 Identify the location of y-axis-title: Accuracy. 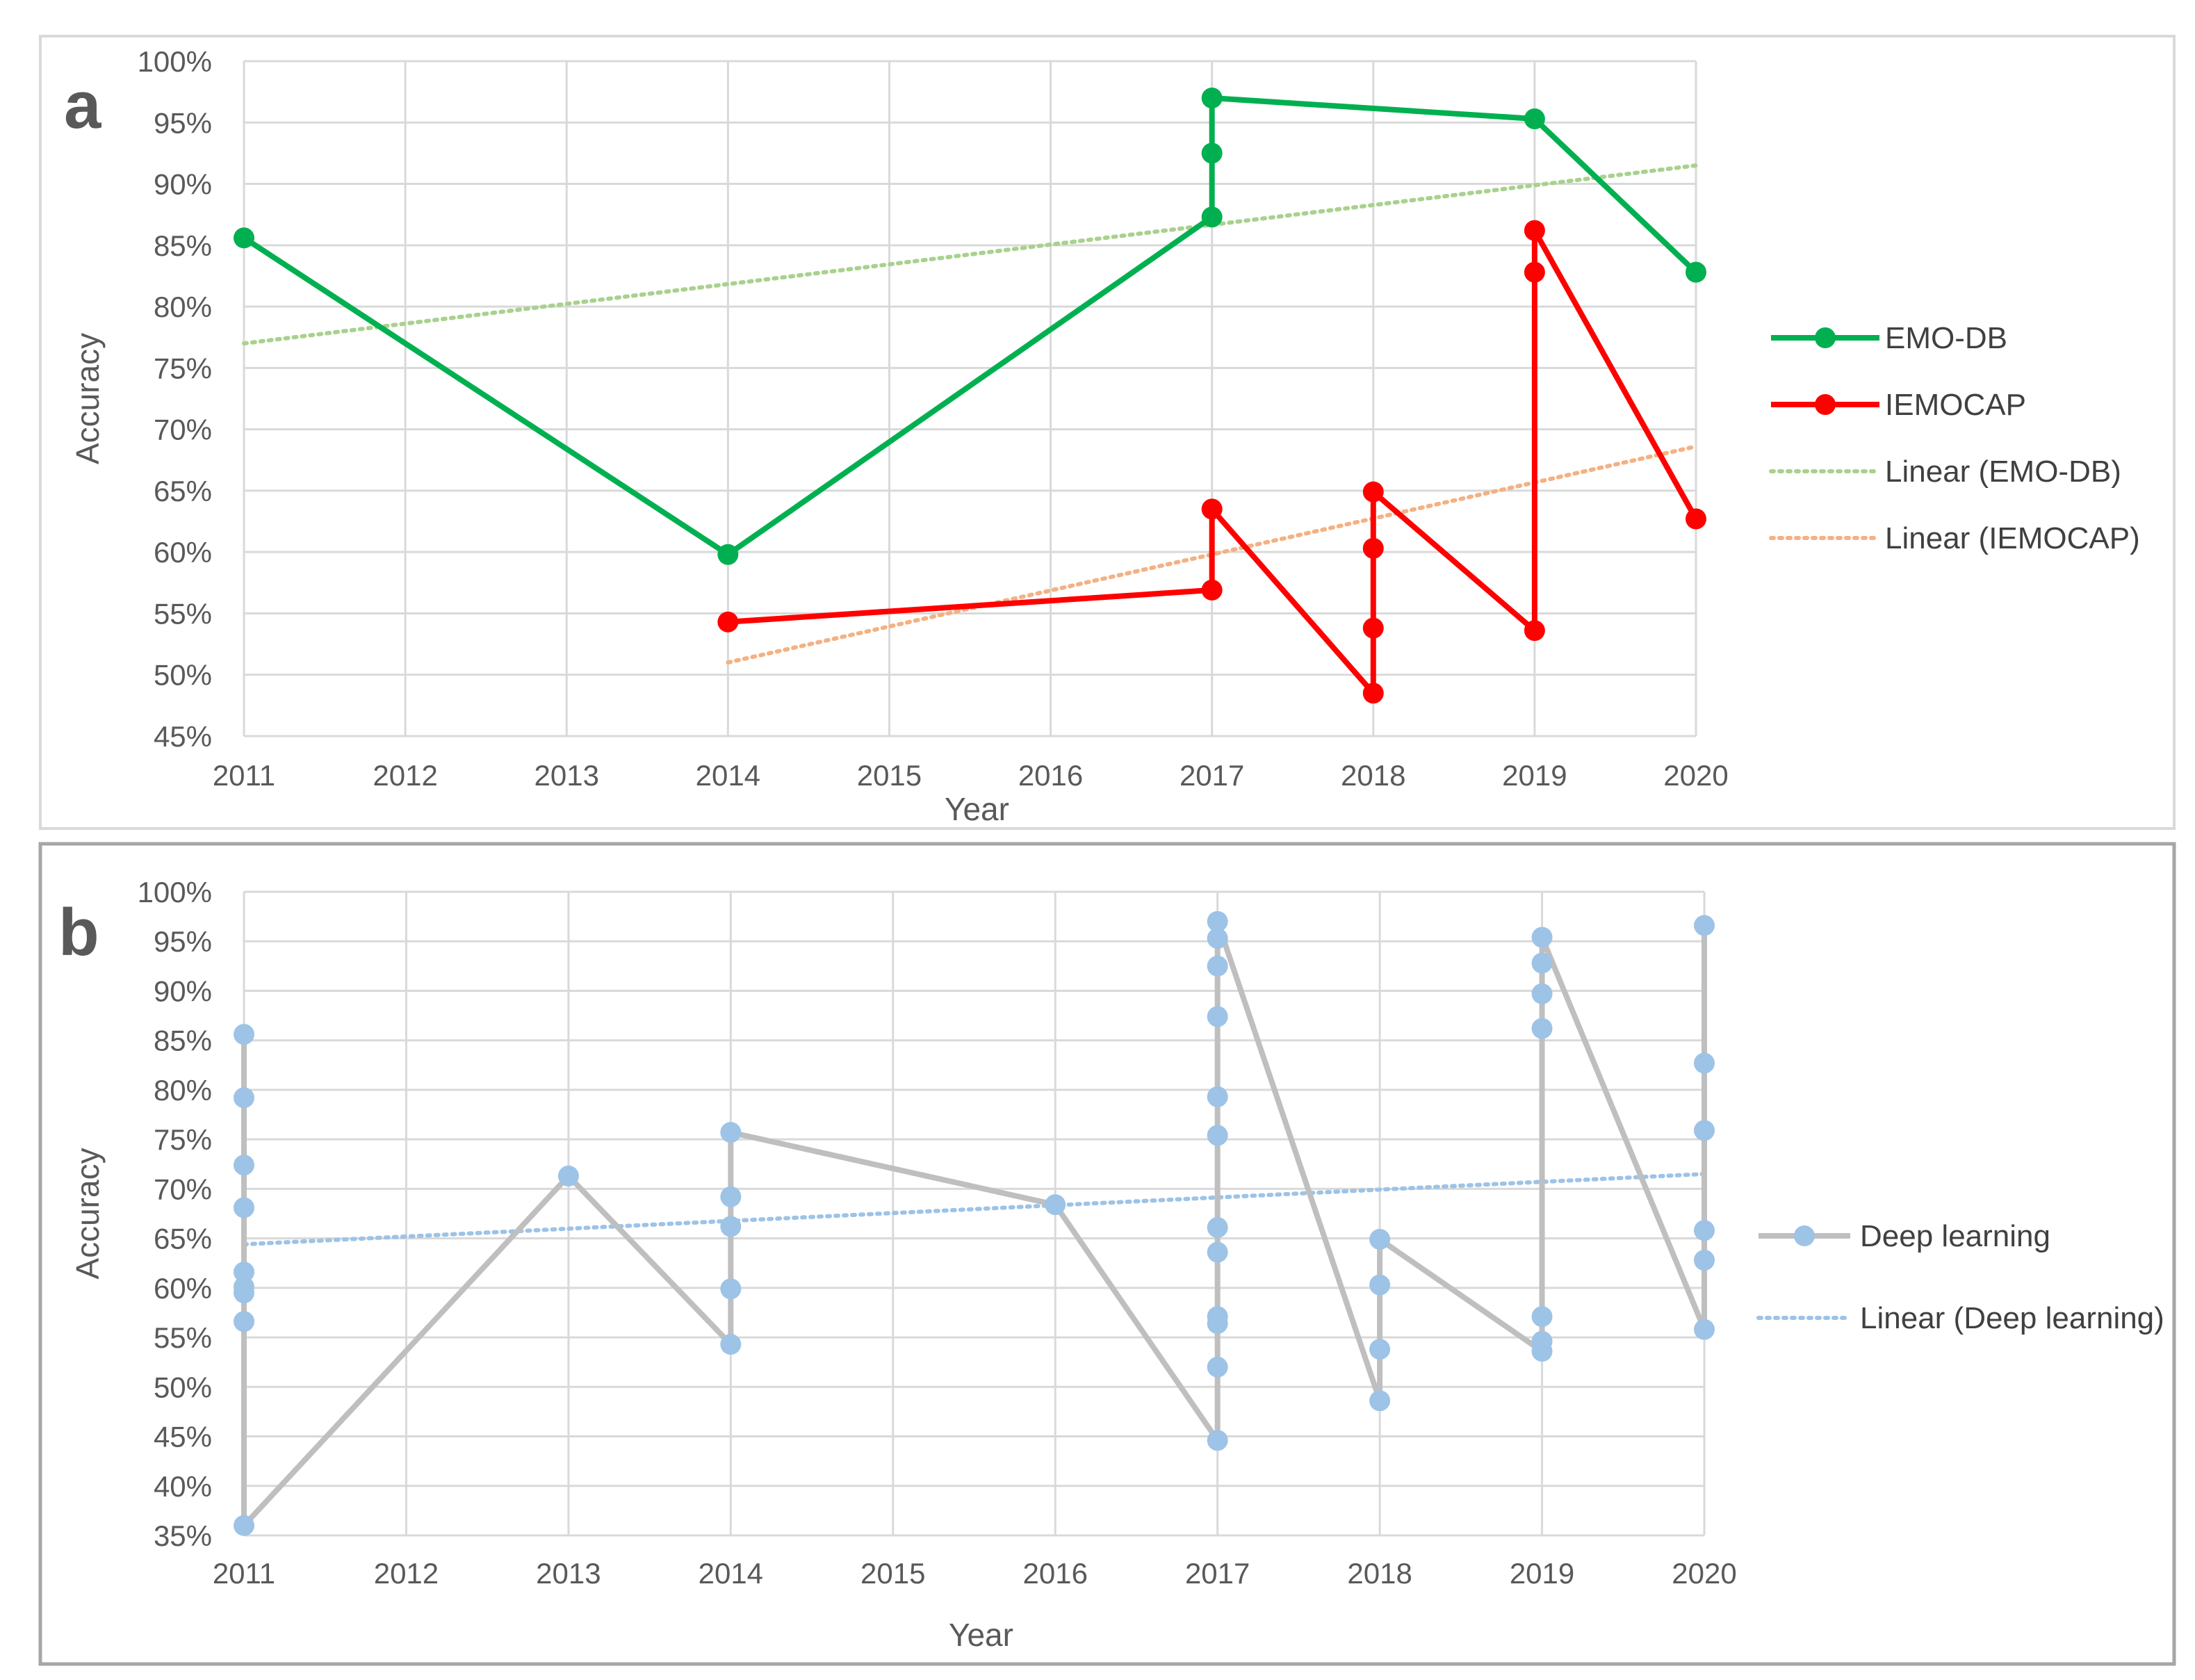
(88, 399).